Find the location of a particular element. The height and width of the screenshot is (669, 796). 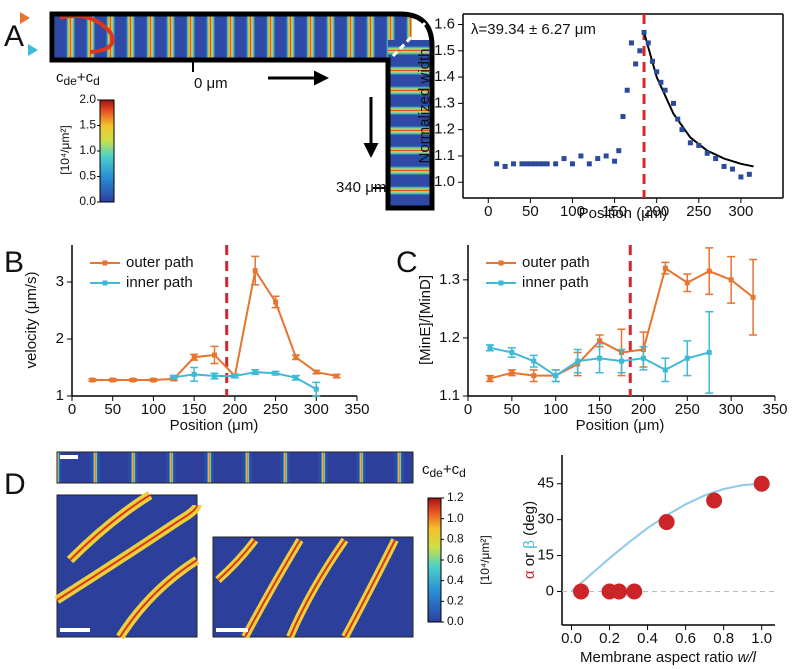

legend-label: inner path is located at coordinates (555, 282).